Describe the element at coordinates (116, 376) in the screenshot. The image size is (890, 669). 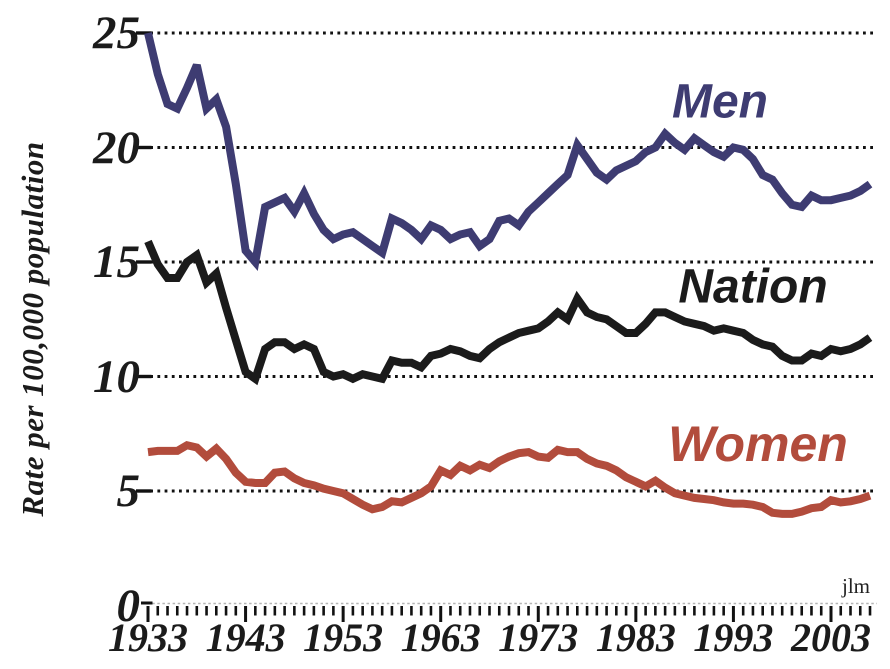
I see `y-tick-label: 10` at that location.